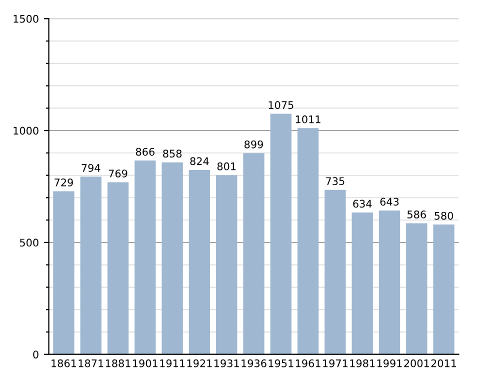  I want to click on y-tick-label: 1500, so click(26, 18).